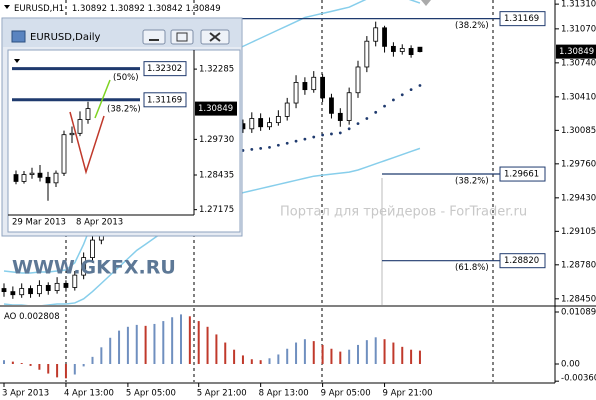 This screenshot has height=400, width=596. I want to click on price-label: 1.32302, so click(164, 69).